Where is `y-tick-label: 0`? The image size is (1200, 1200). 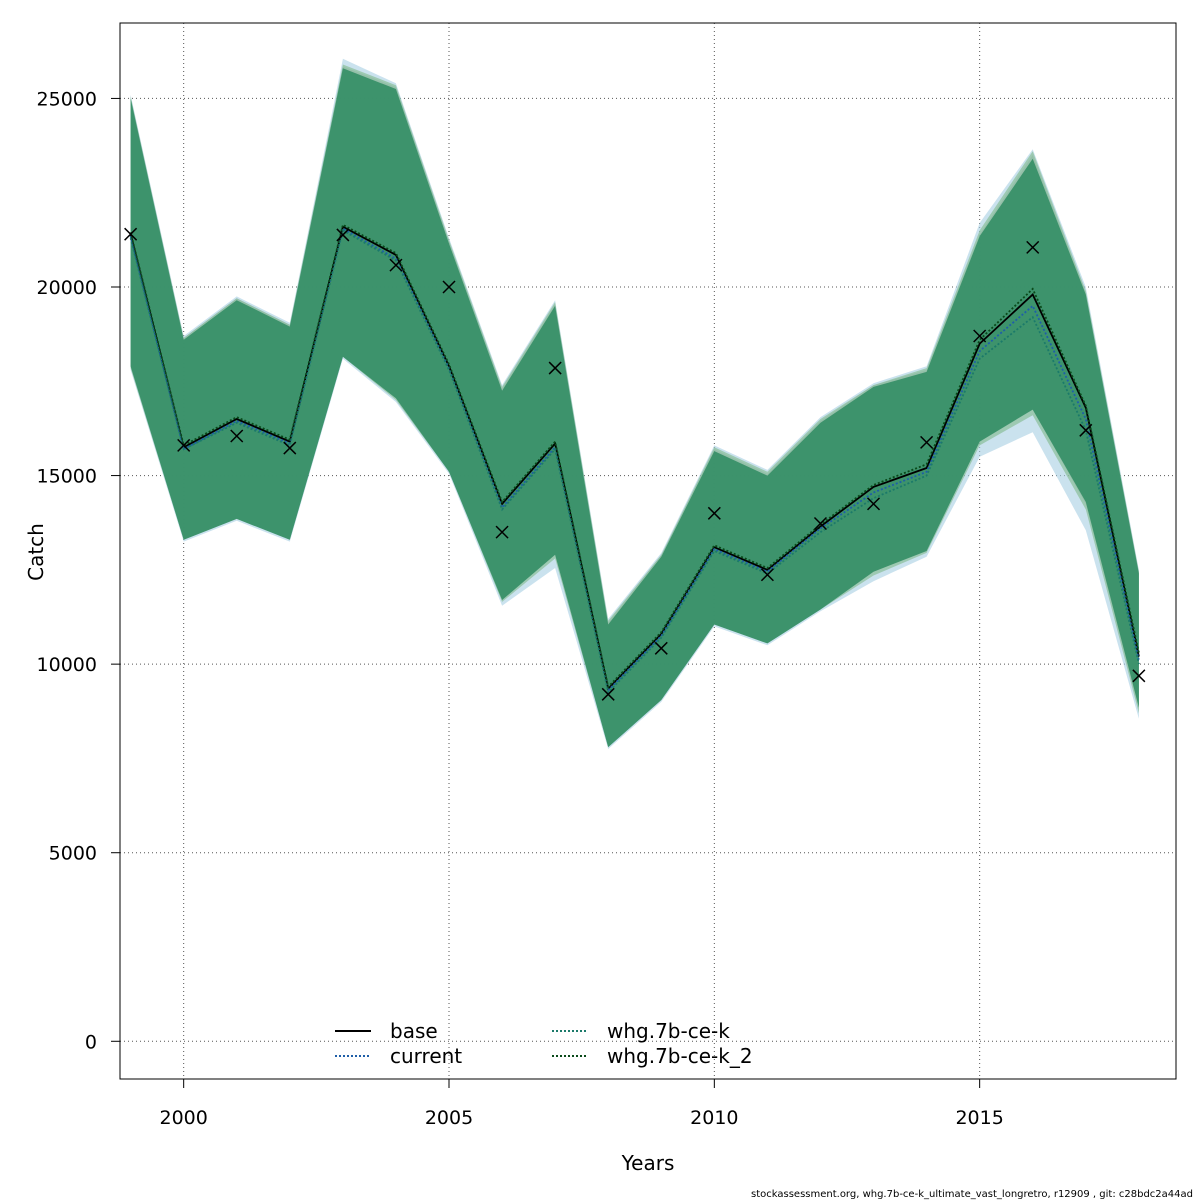 y-tick-label: 0 is located at coordinates (91, 1042).